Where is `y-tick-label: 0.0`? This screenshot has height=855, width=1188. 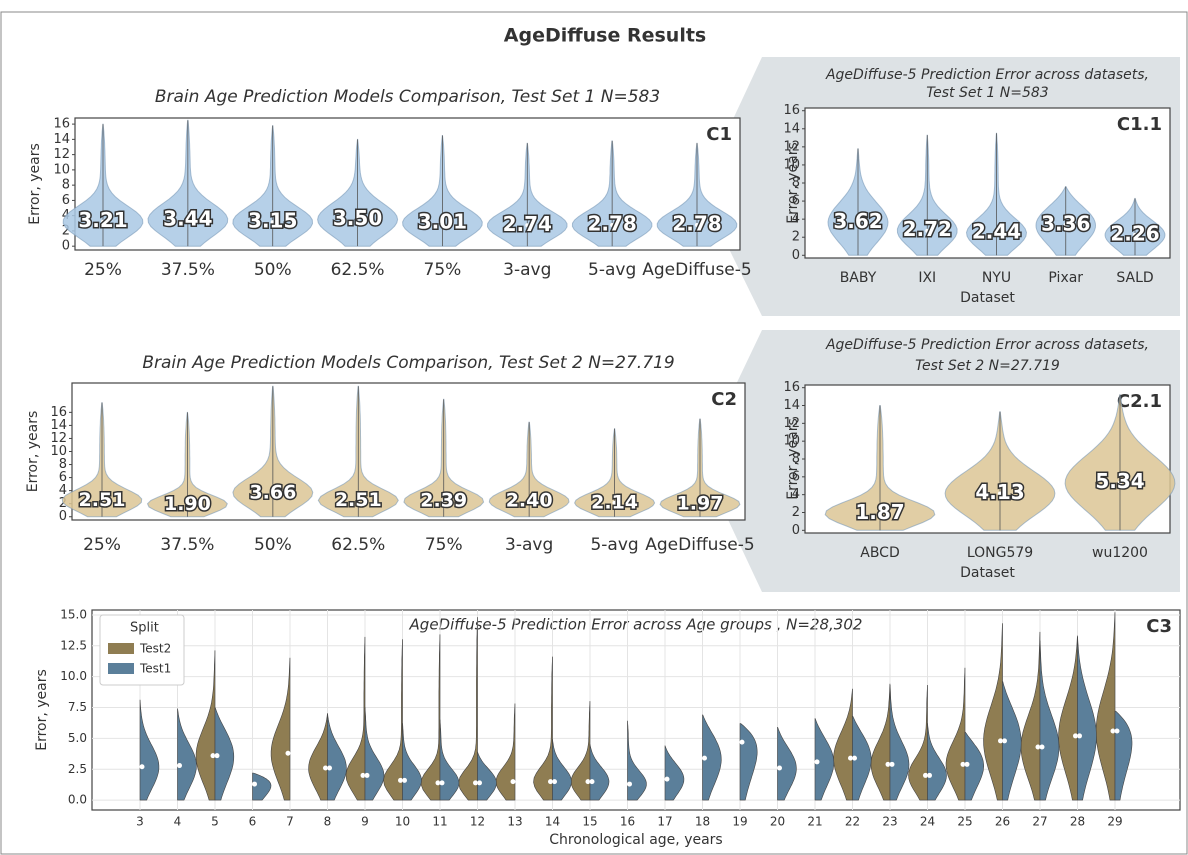
y-tick-label: 0.0 is located at coordinates (77, 800).